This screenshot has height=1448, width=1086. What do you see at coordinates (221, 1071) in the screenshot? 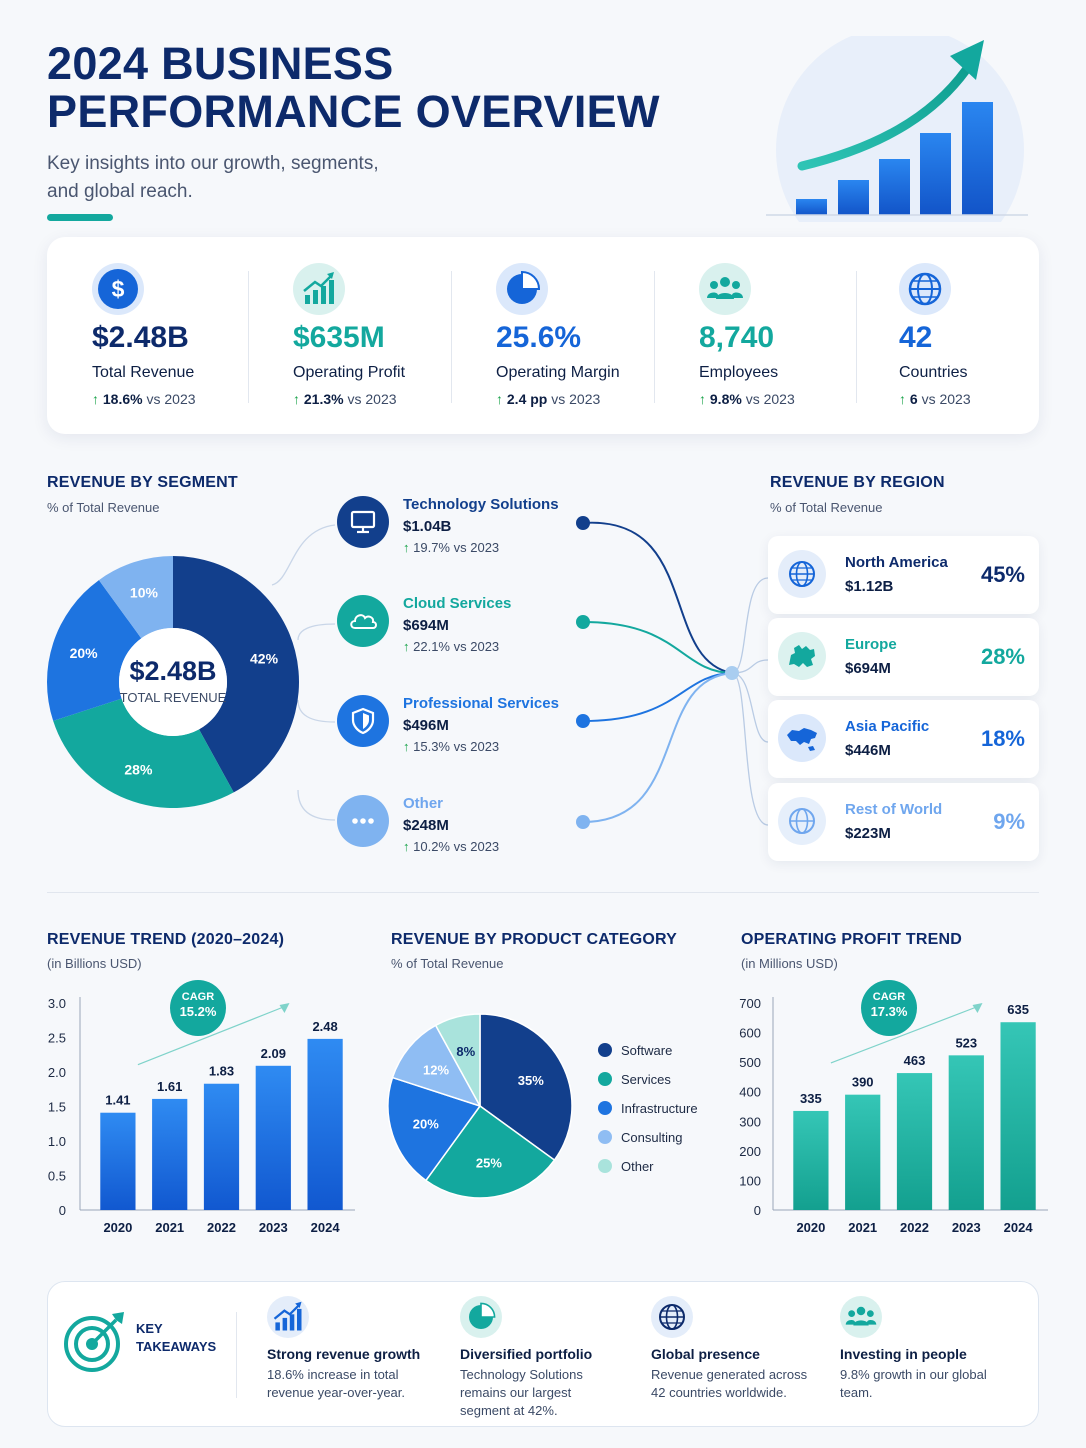
I see `bar-value-label: 1.83` at bounding box center [221, 1071].